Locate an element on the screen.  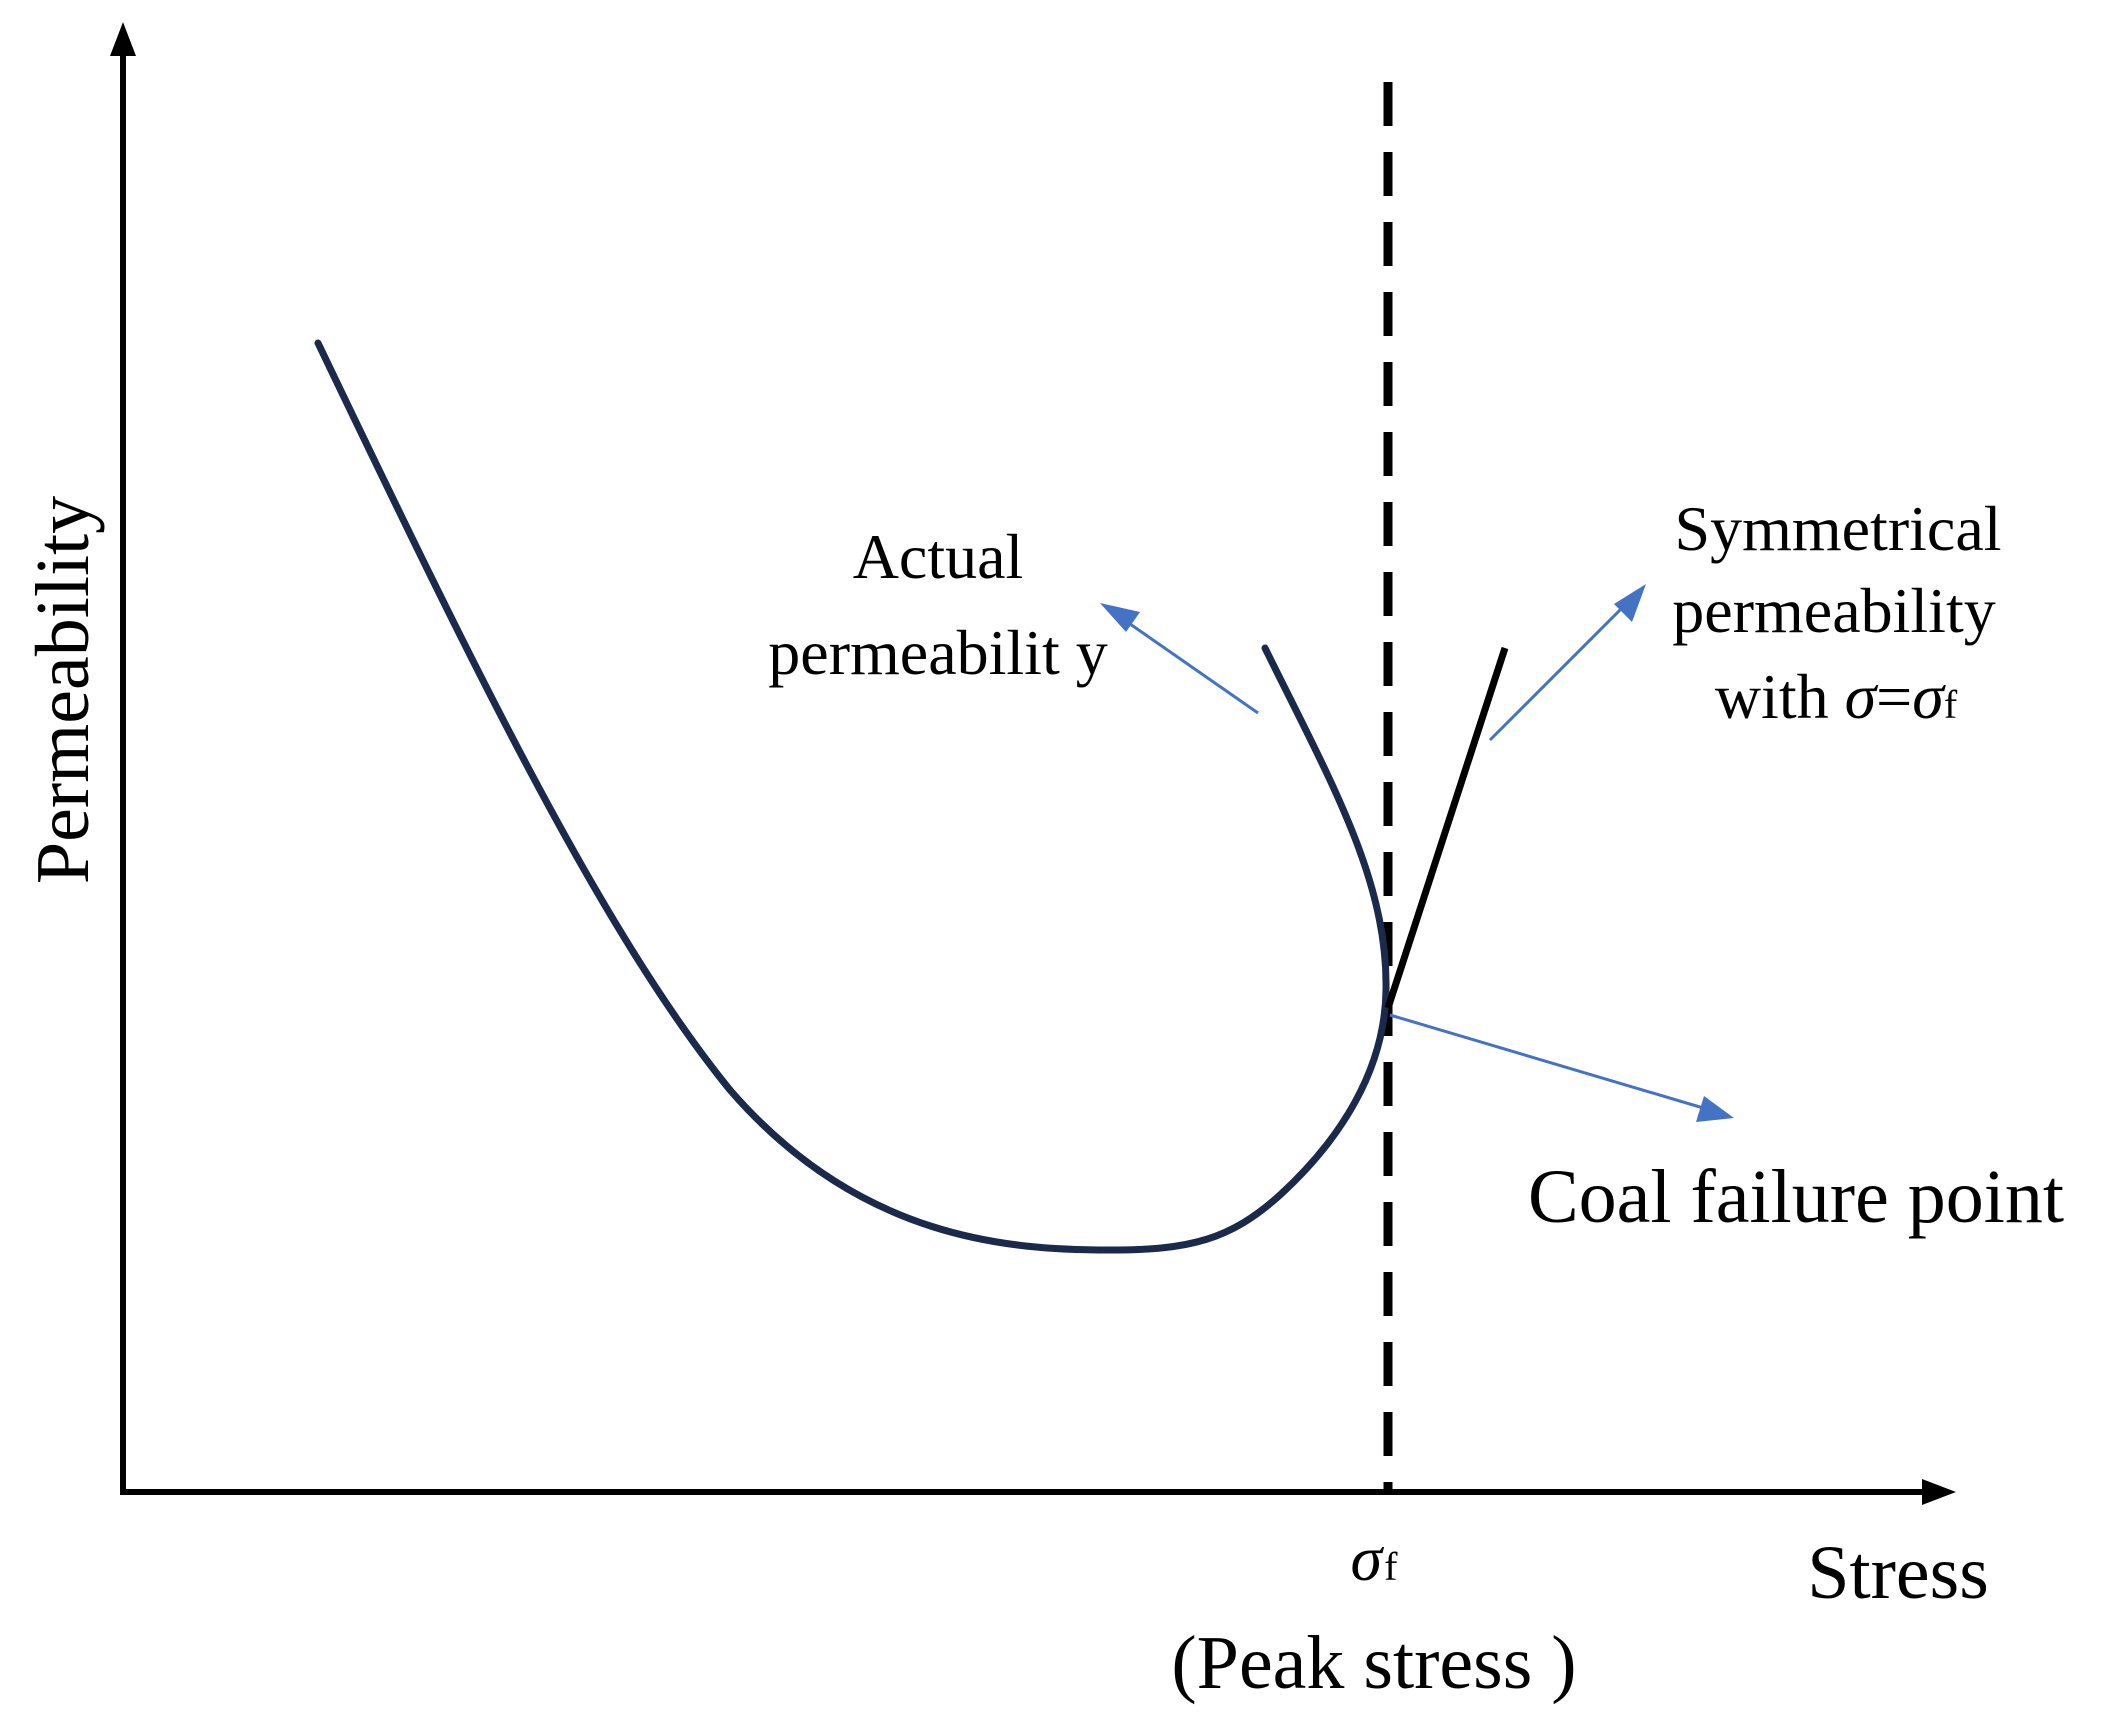
sigma-subscript: f is located at coordinates (1391, 1566).